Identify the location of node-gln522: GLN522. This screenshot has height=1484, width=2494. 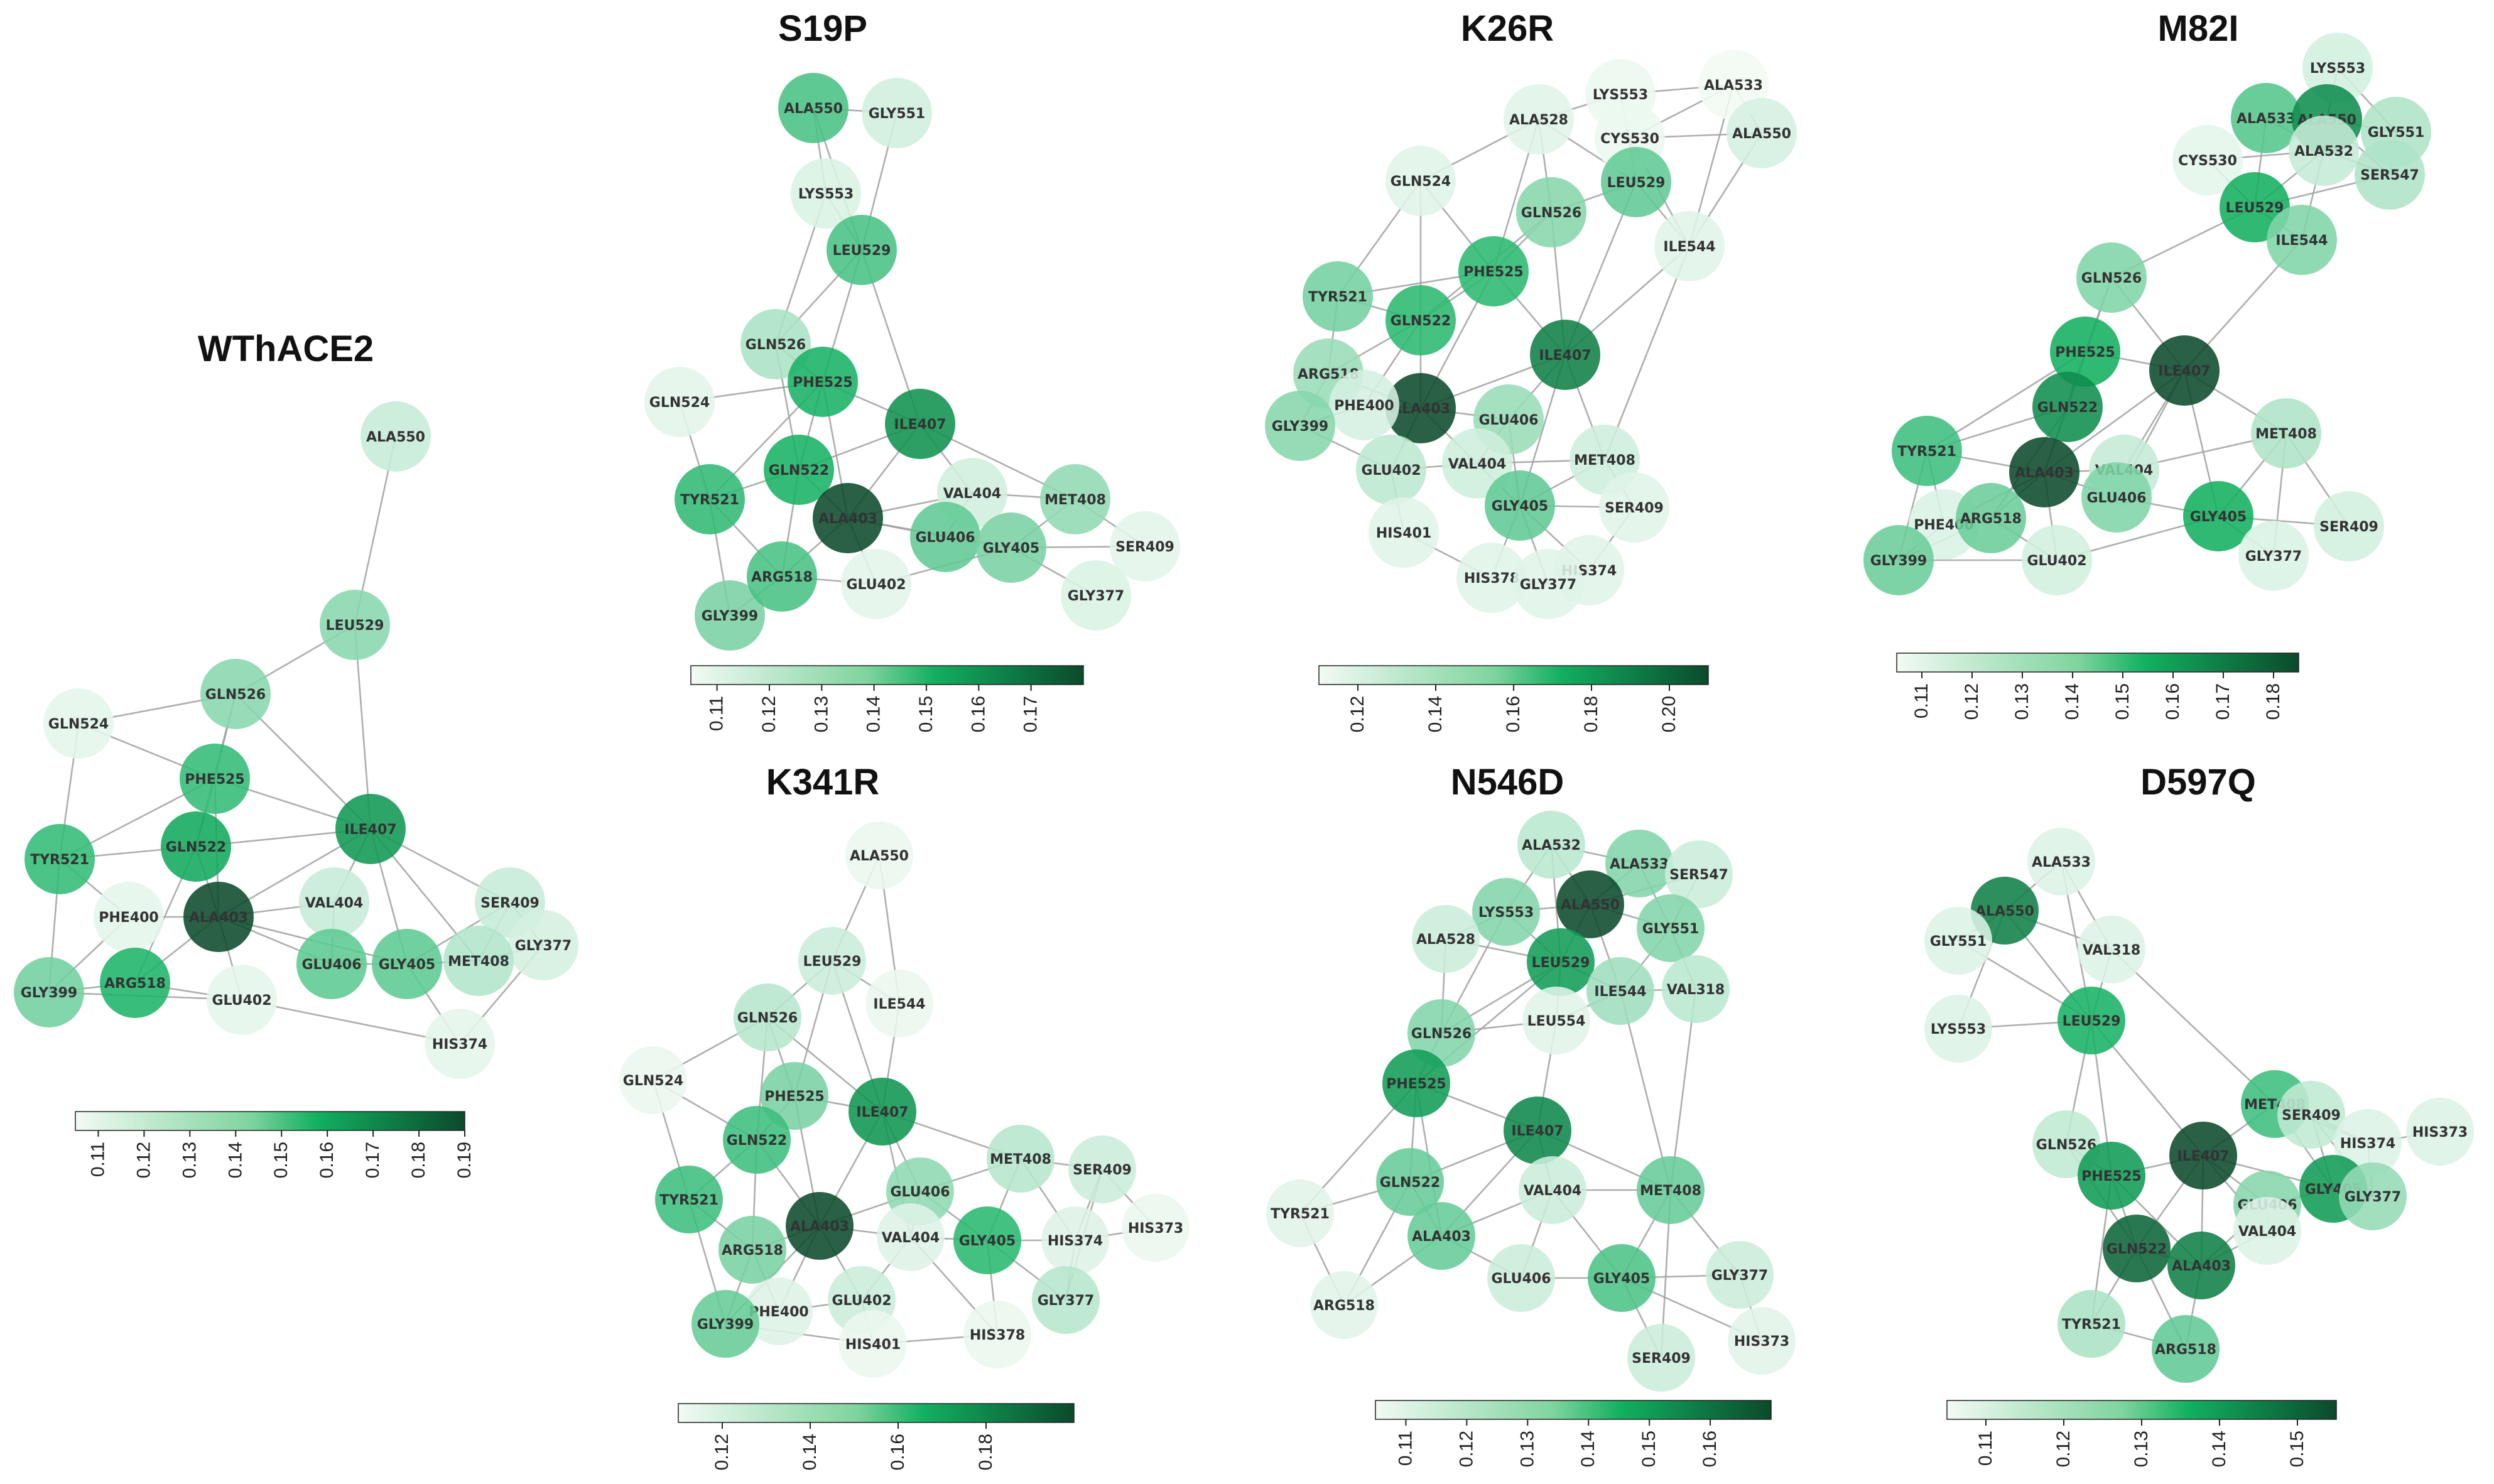
(196, 847).